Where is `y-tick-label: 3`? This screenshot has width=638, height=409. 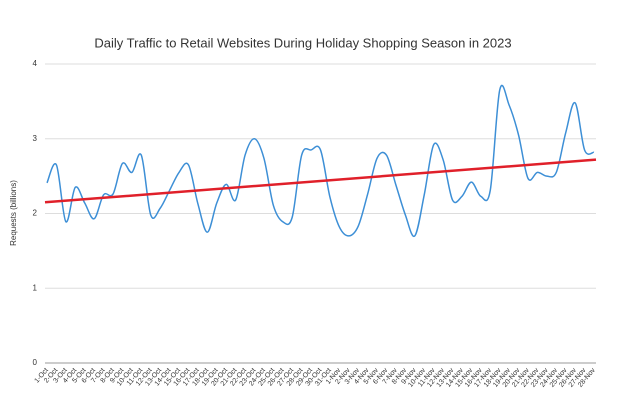 y-tick-label: 3 is located at coordinates (35, 138).